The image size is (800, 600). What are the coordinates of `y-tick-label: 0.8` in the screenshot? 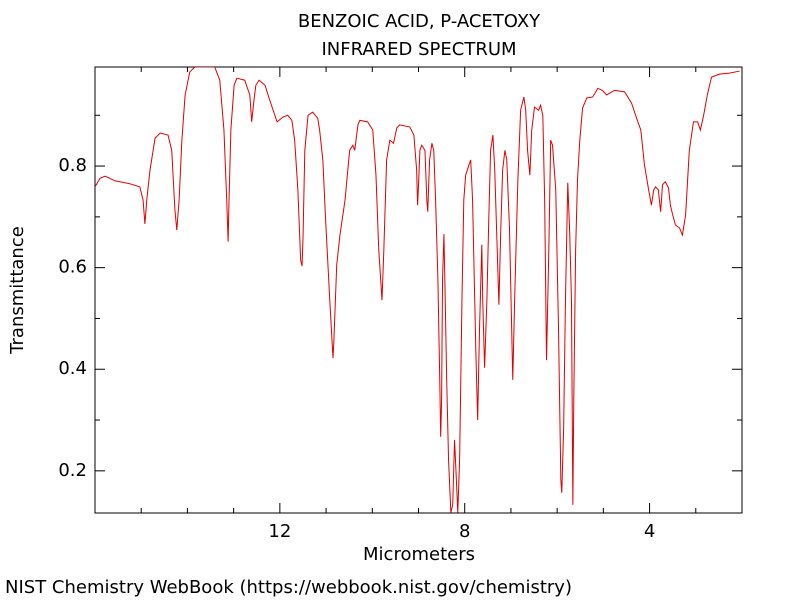 It's located at (72, 165).